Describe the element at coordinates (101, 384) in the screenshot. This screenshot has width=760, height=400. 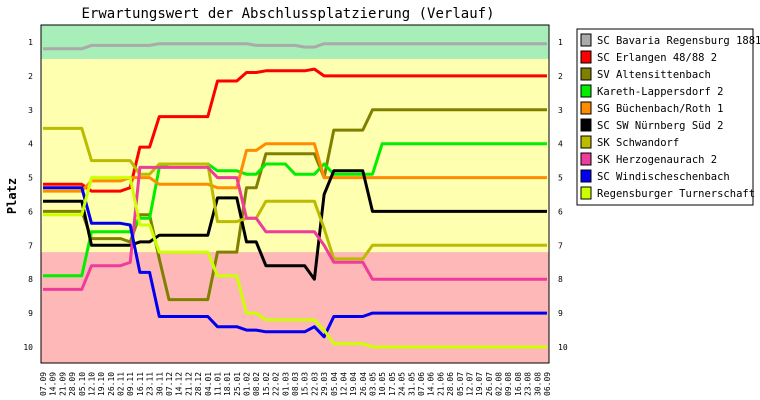
I see `x-tick-label: 19.10` at that location.